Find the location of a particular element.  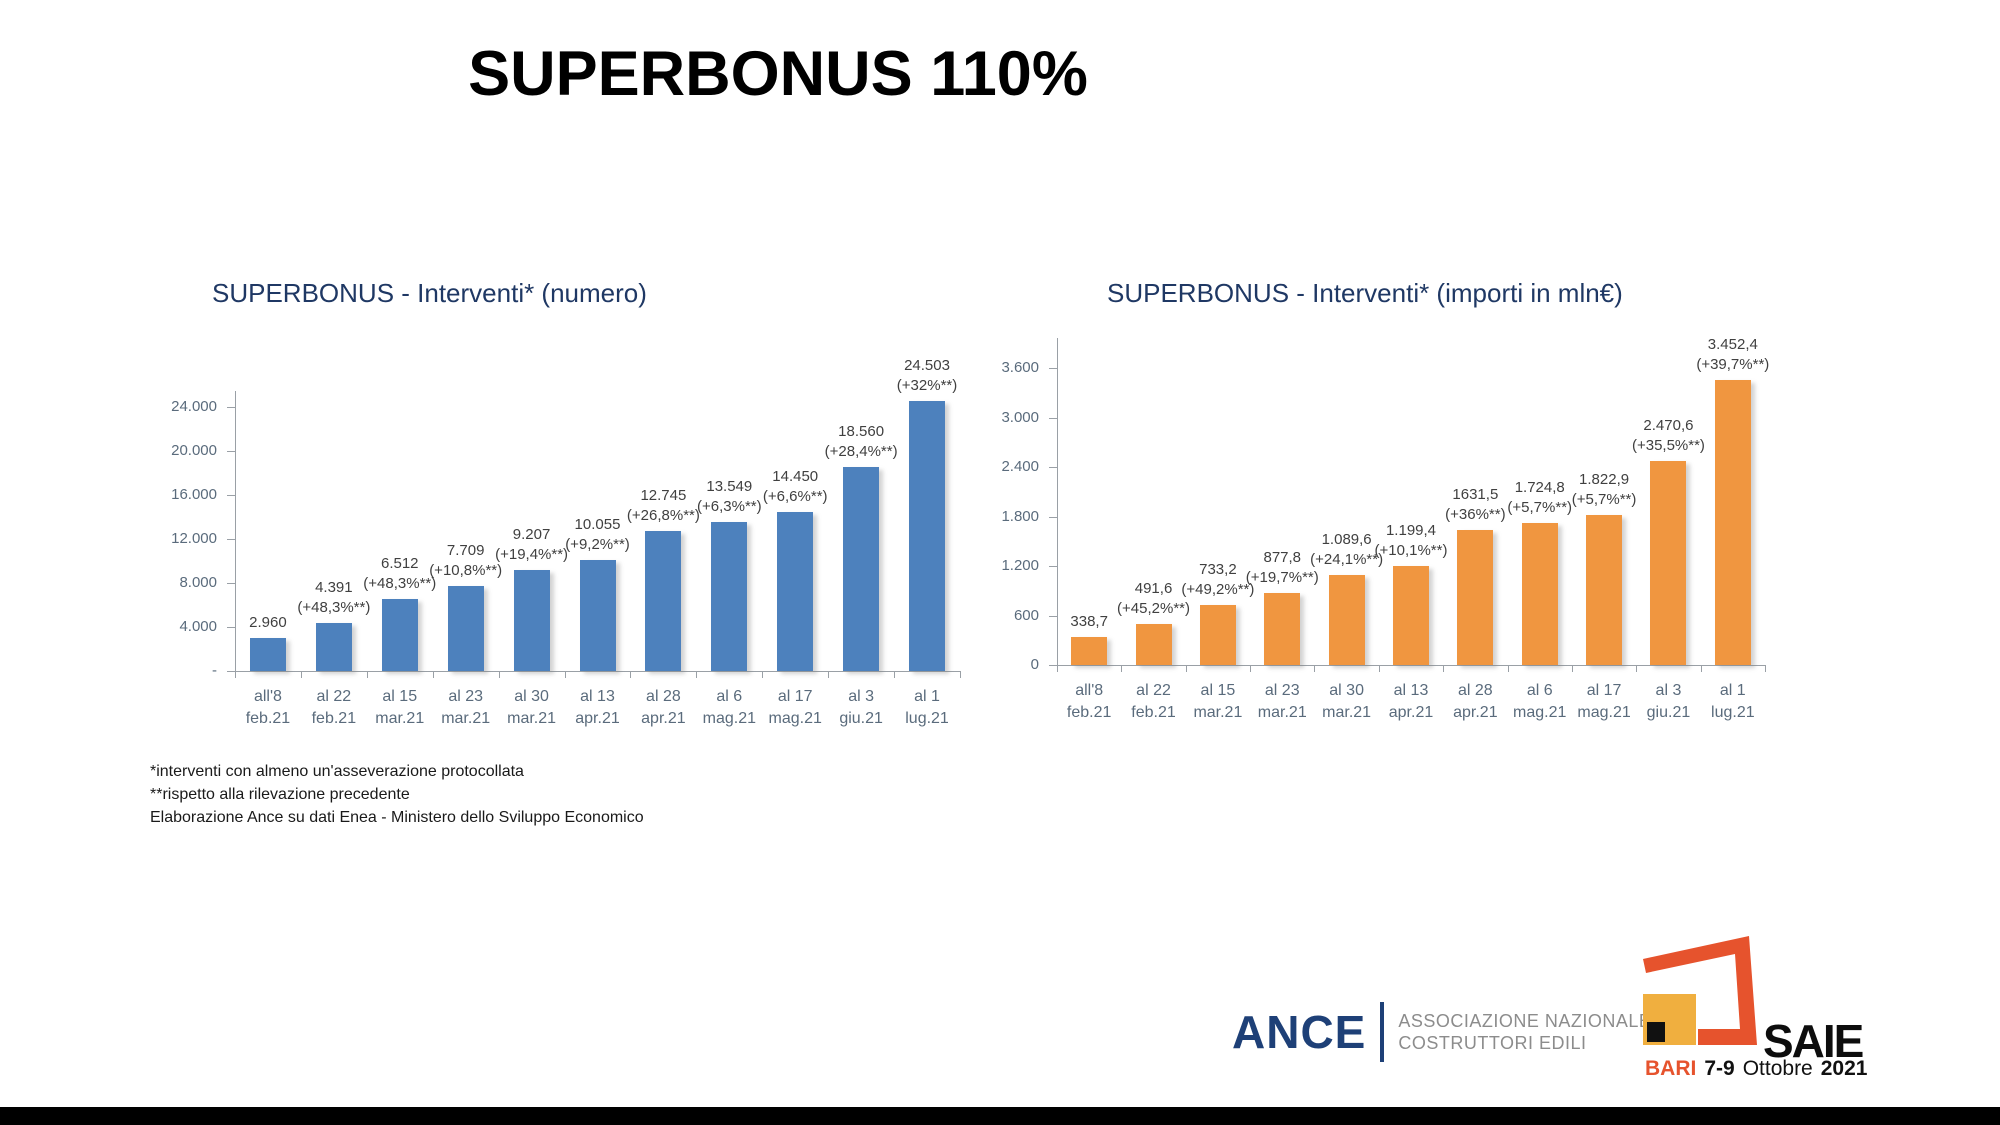

saie-wordmark: SAIE is located at coordinates (1813, 1041).